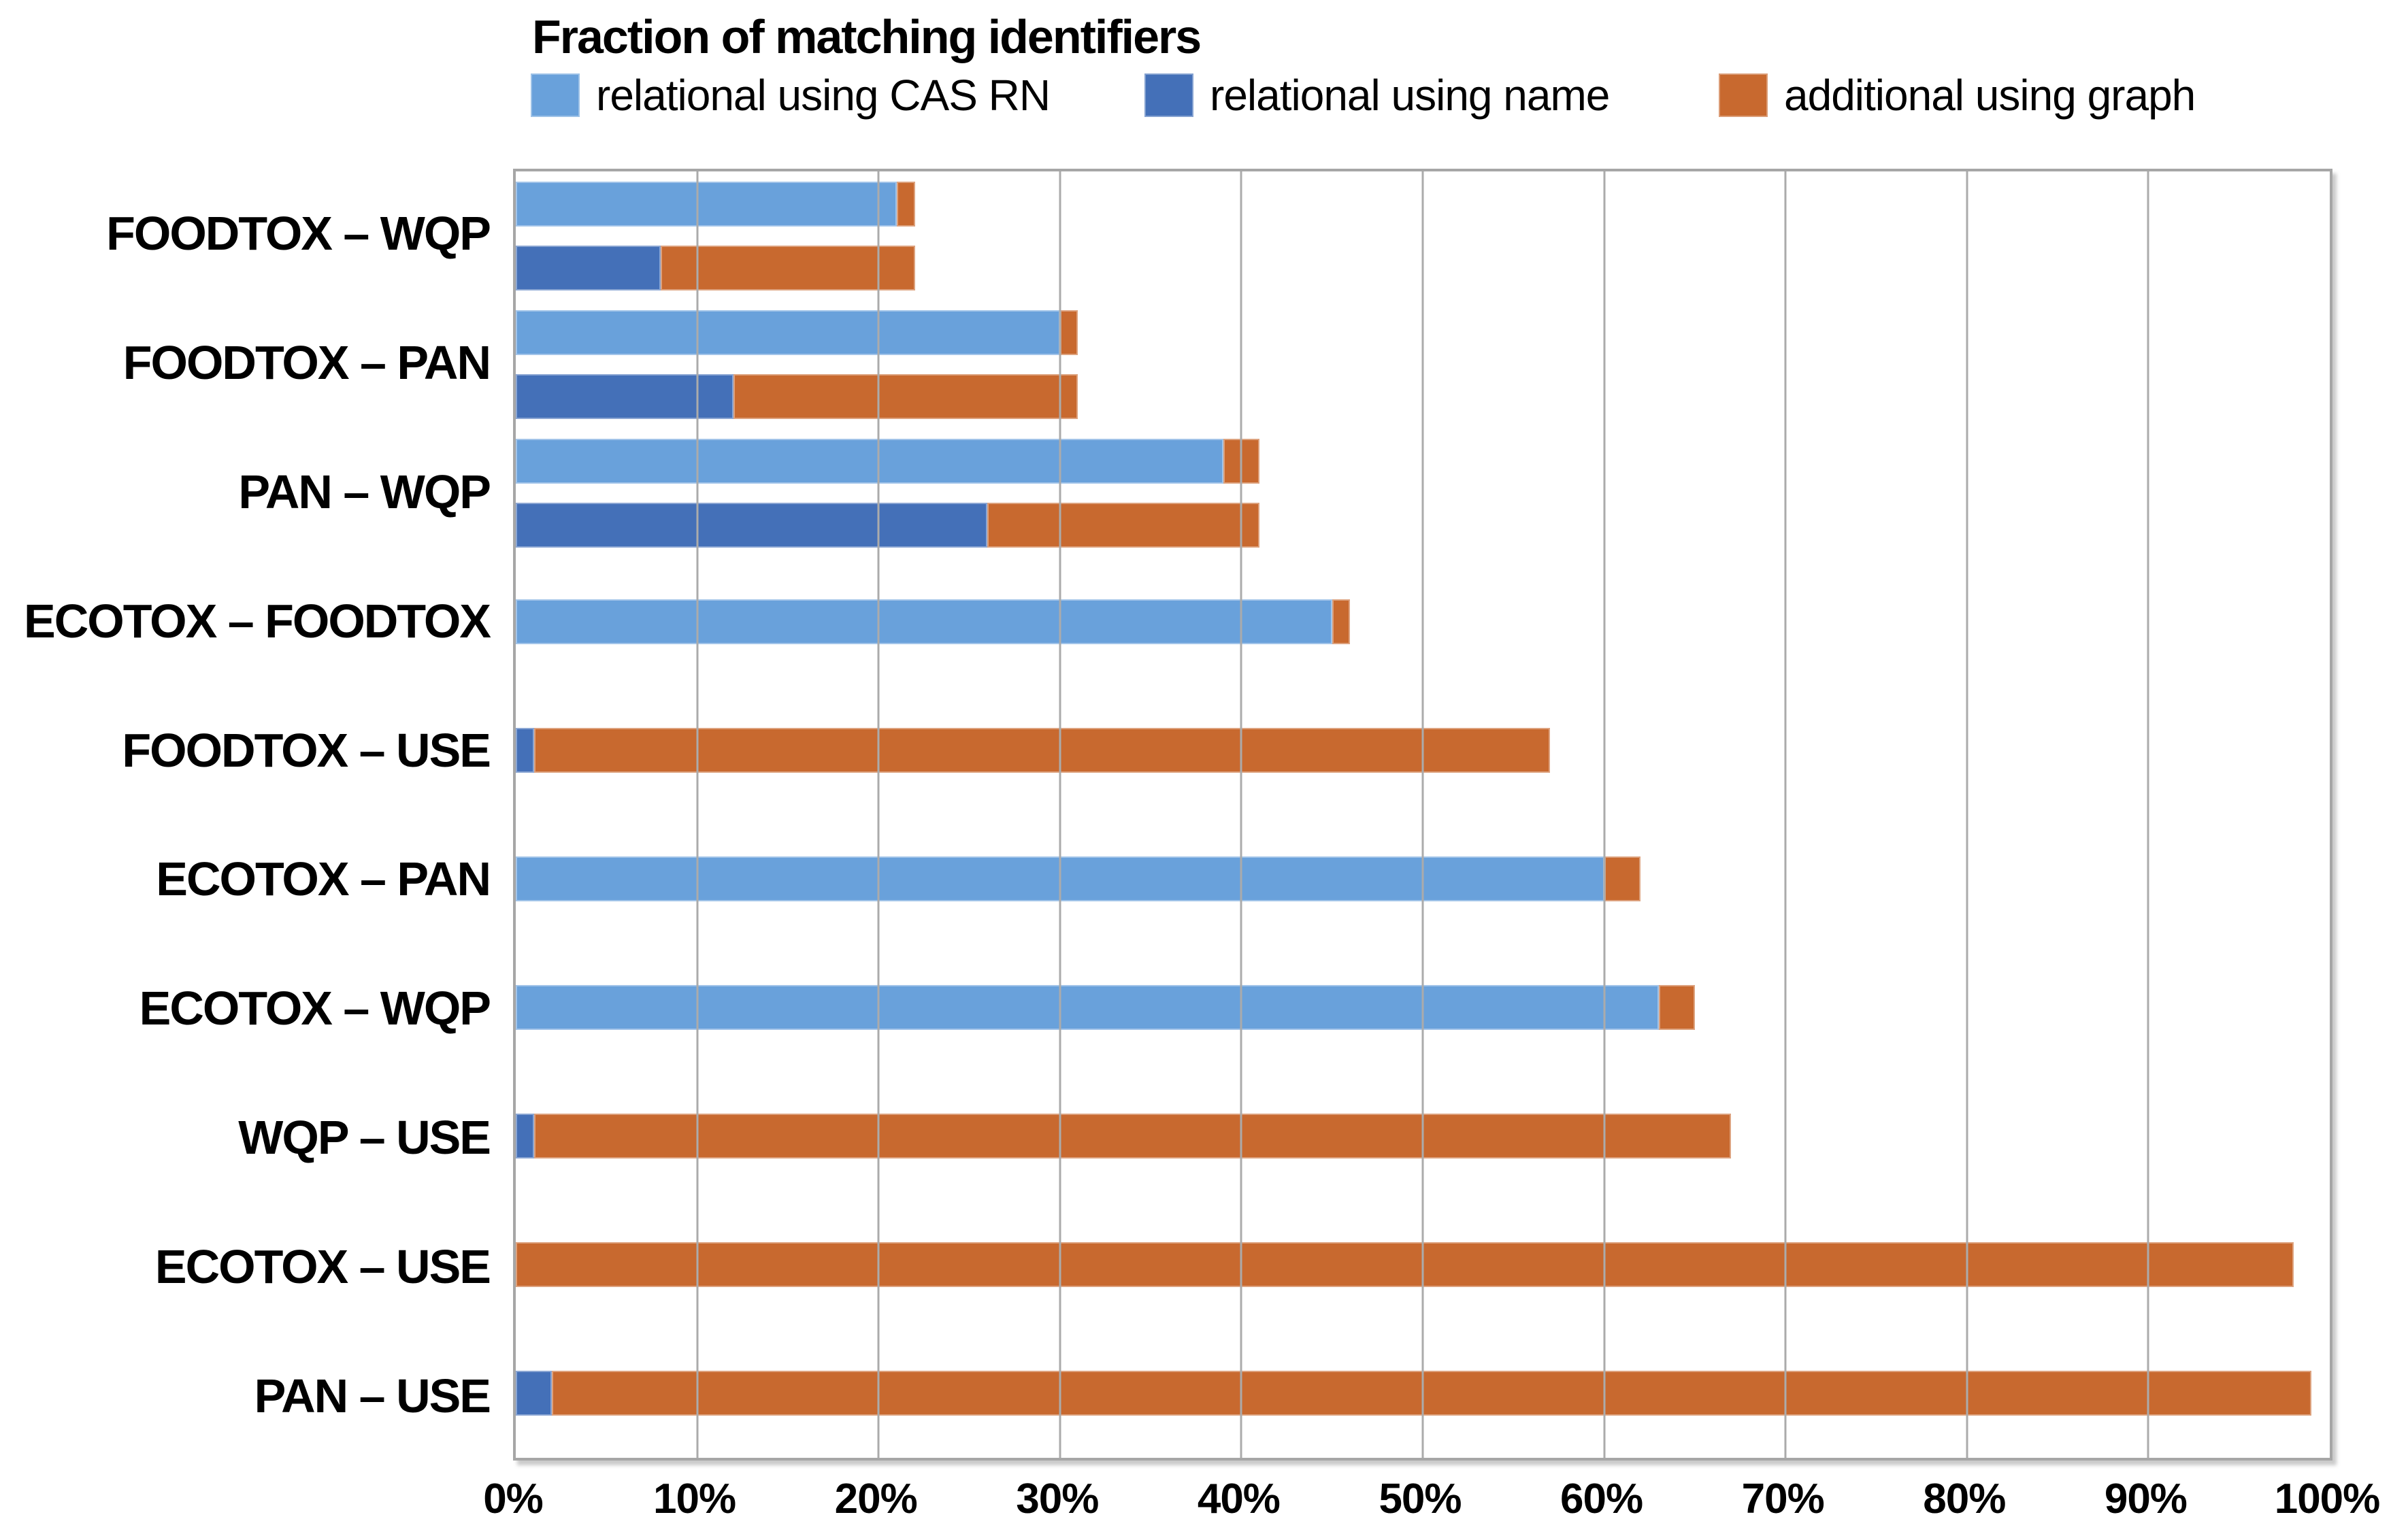  I want to click on x-tick-label: 10%, so click(694, 1498).